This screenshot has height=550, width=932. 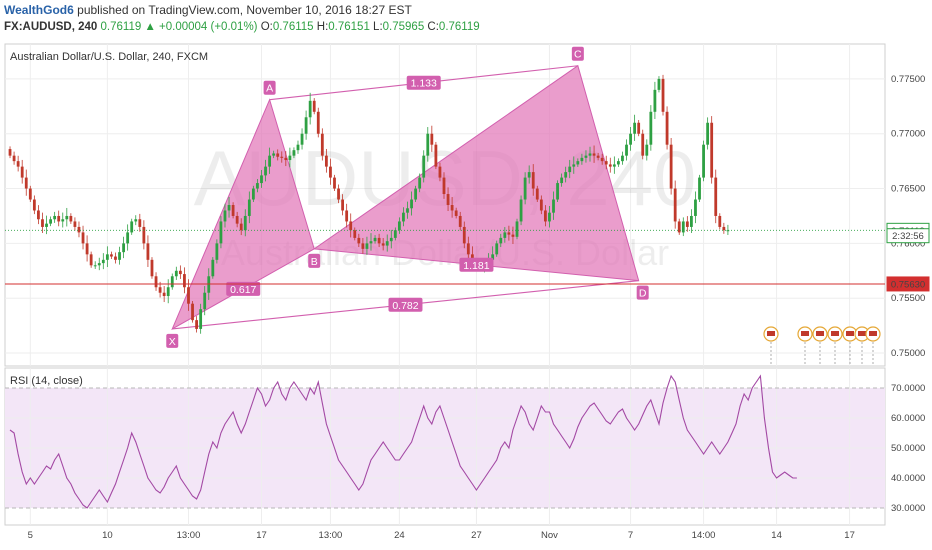 I want to click on flag-stripe-icon, so click(x=820, y=333).